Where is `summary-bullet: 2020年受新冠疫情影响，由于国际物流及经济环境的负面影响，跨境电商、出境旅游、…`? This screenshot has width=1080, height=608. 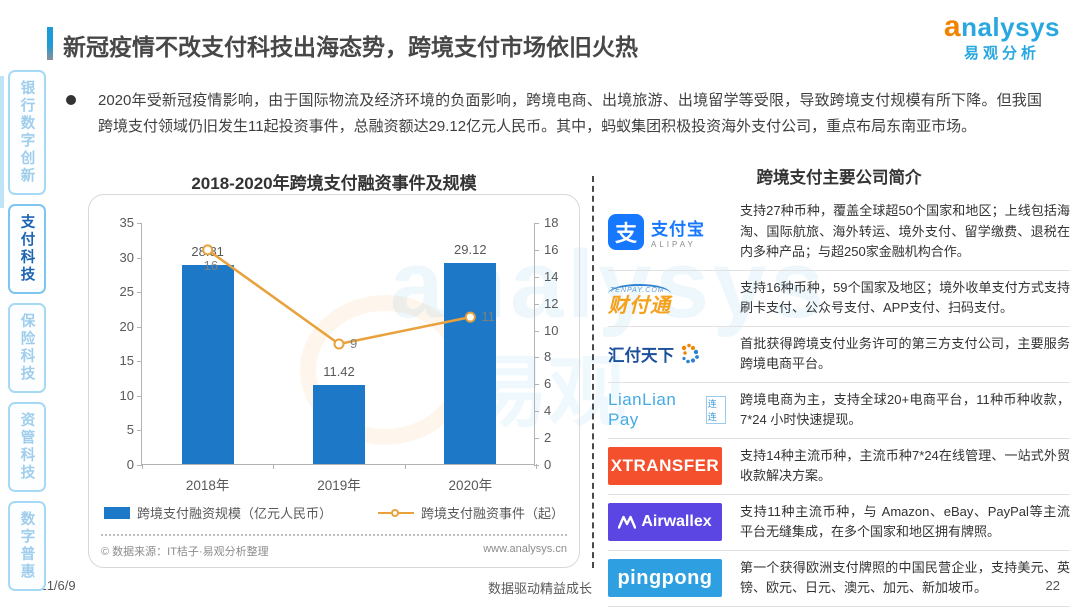
summary-bullet: 2020年受新冠疫情影响，由于国际物流及经济环境的负面影响，跨境电商、出境旅游、… is located at coordinates (554, 114).